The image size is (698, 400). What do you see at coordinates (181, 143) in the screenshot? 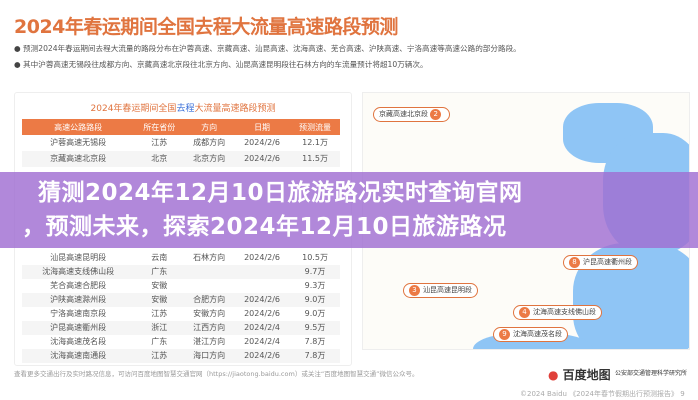
I see `table-row: 沪蓉高速无锡段 江苏 成都方向 2024/2/6 12.1万` at bounding box center [181, 143].